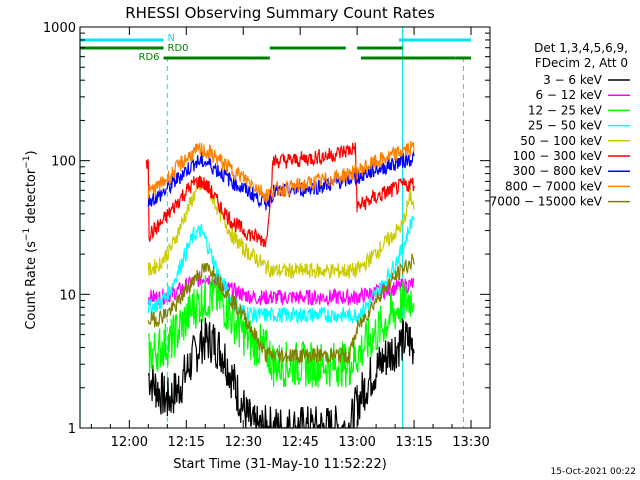 This screenshot has width=640, height=480. I want to click on x-tick-label-0: 12:00, so click(129, 442).